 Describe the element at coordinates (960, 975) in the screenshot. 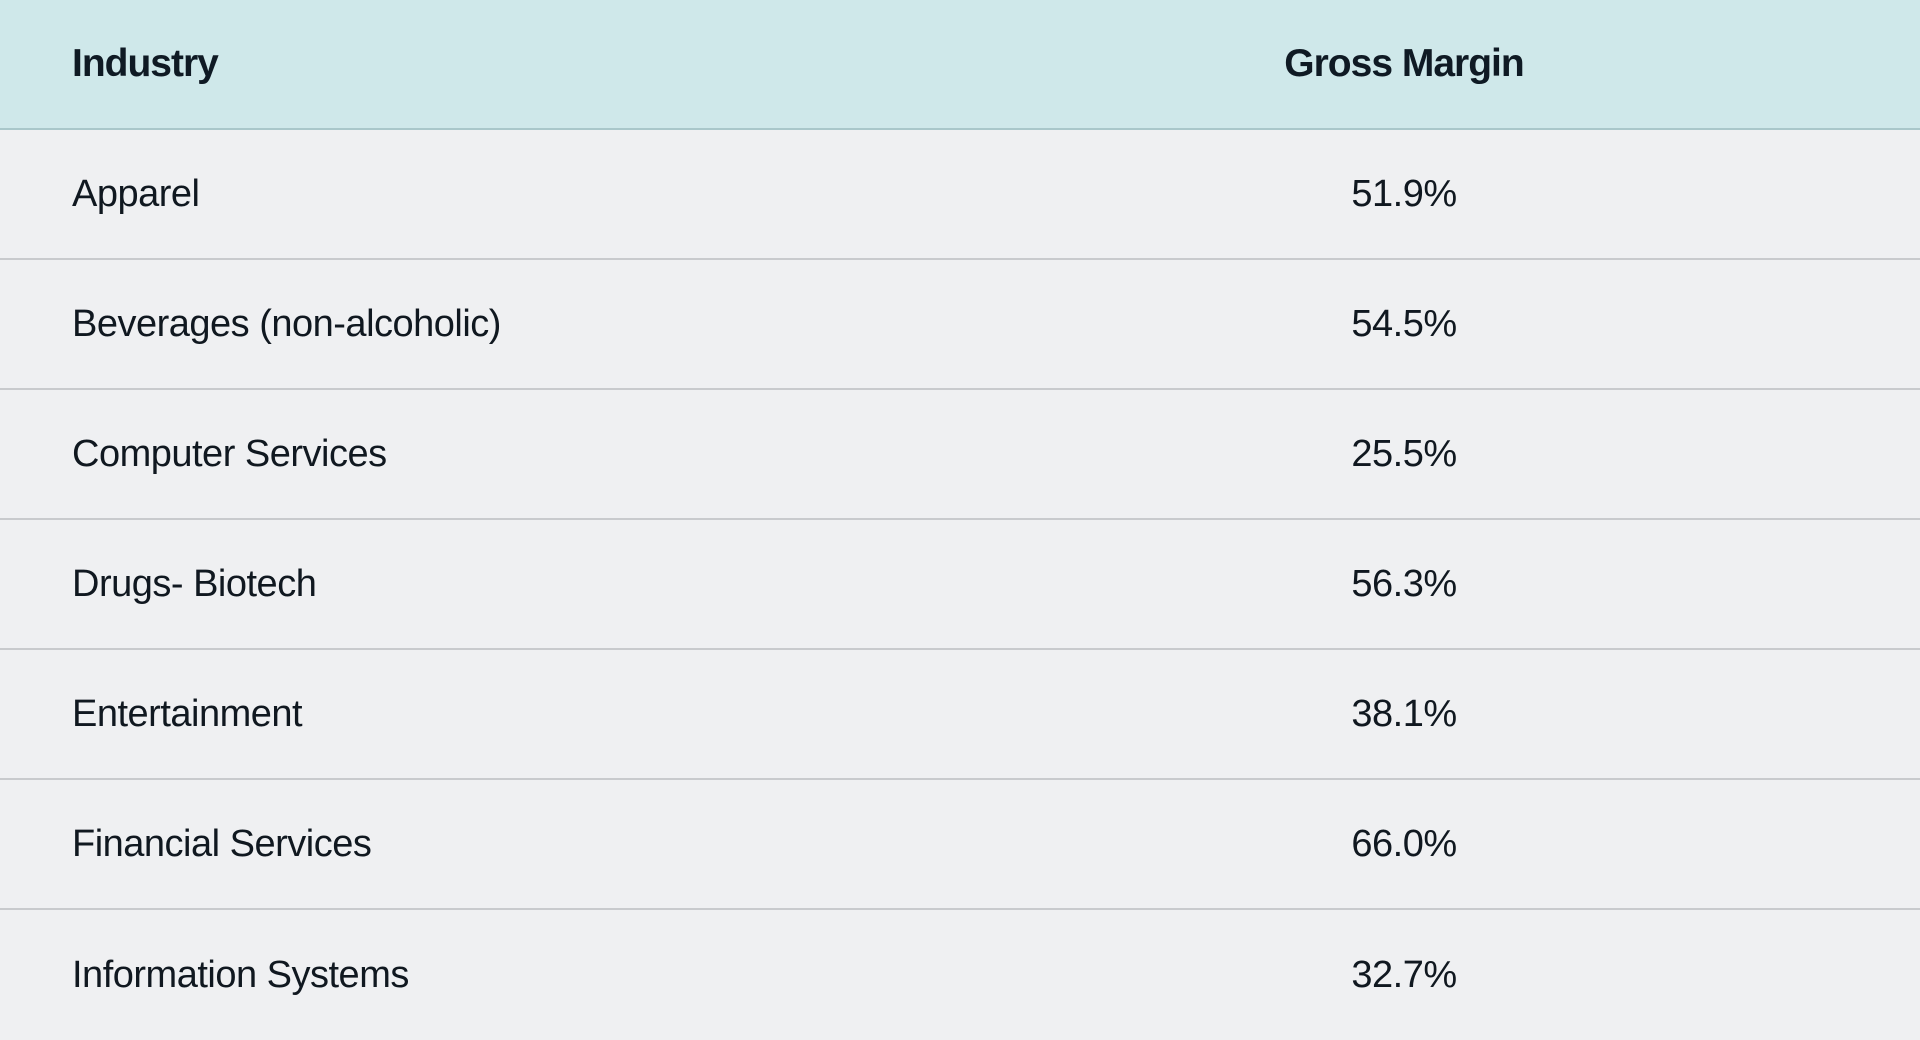

I see `table-row: Information Systems 32.7%` at that location.